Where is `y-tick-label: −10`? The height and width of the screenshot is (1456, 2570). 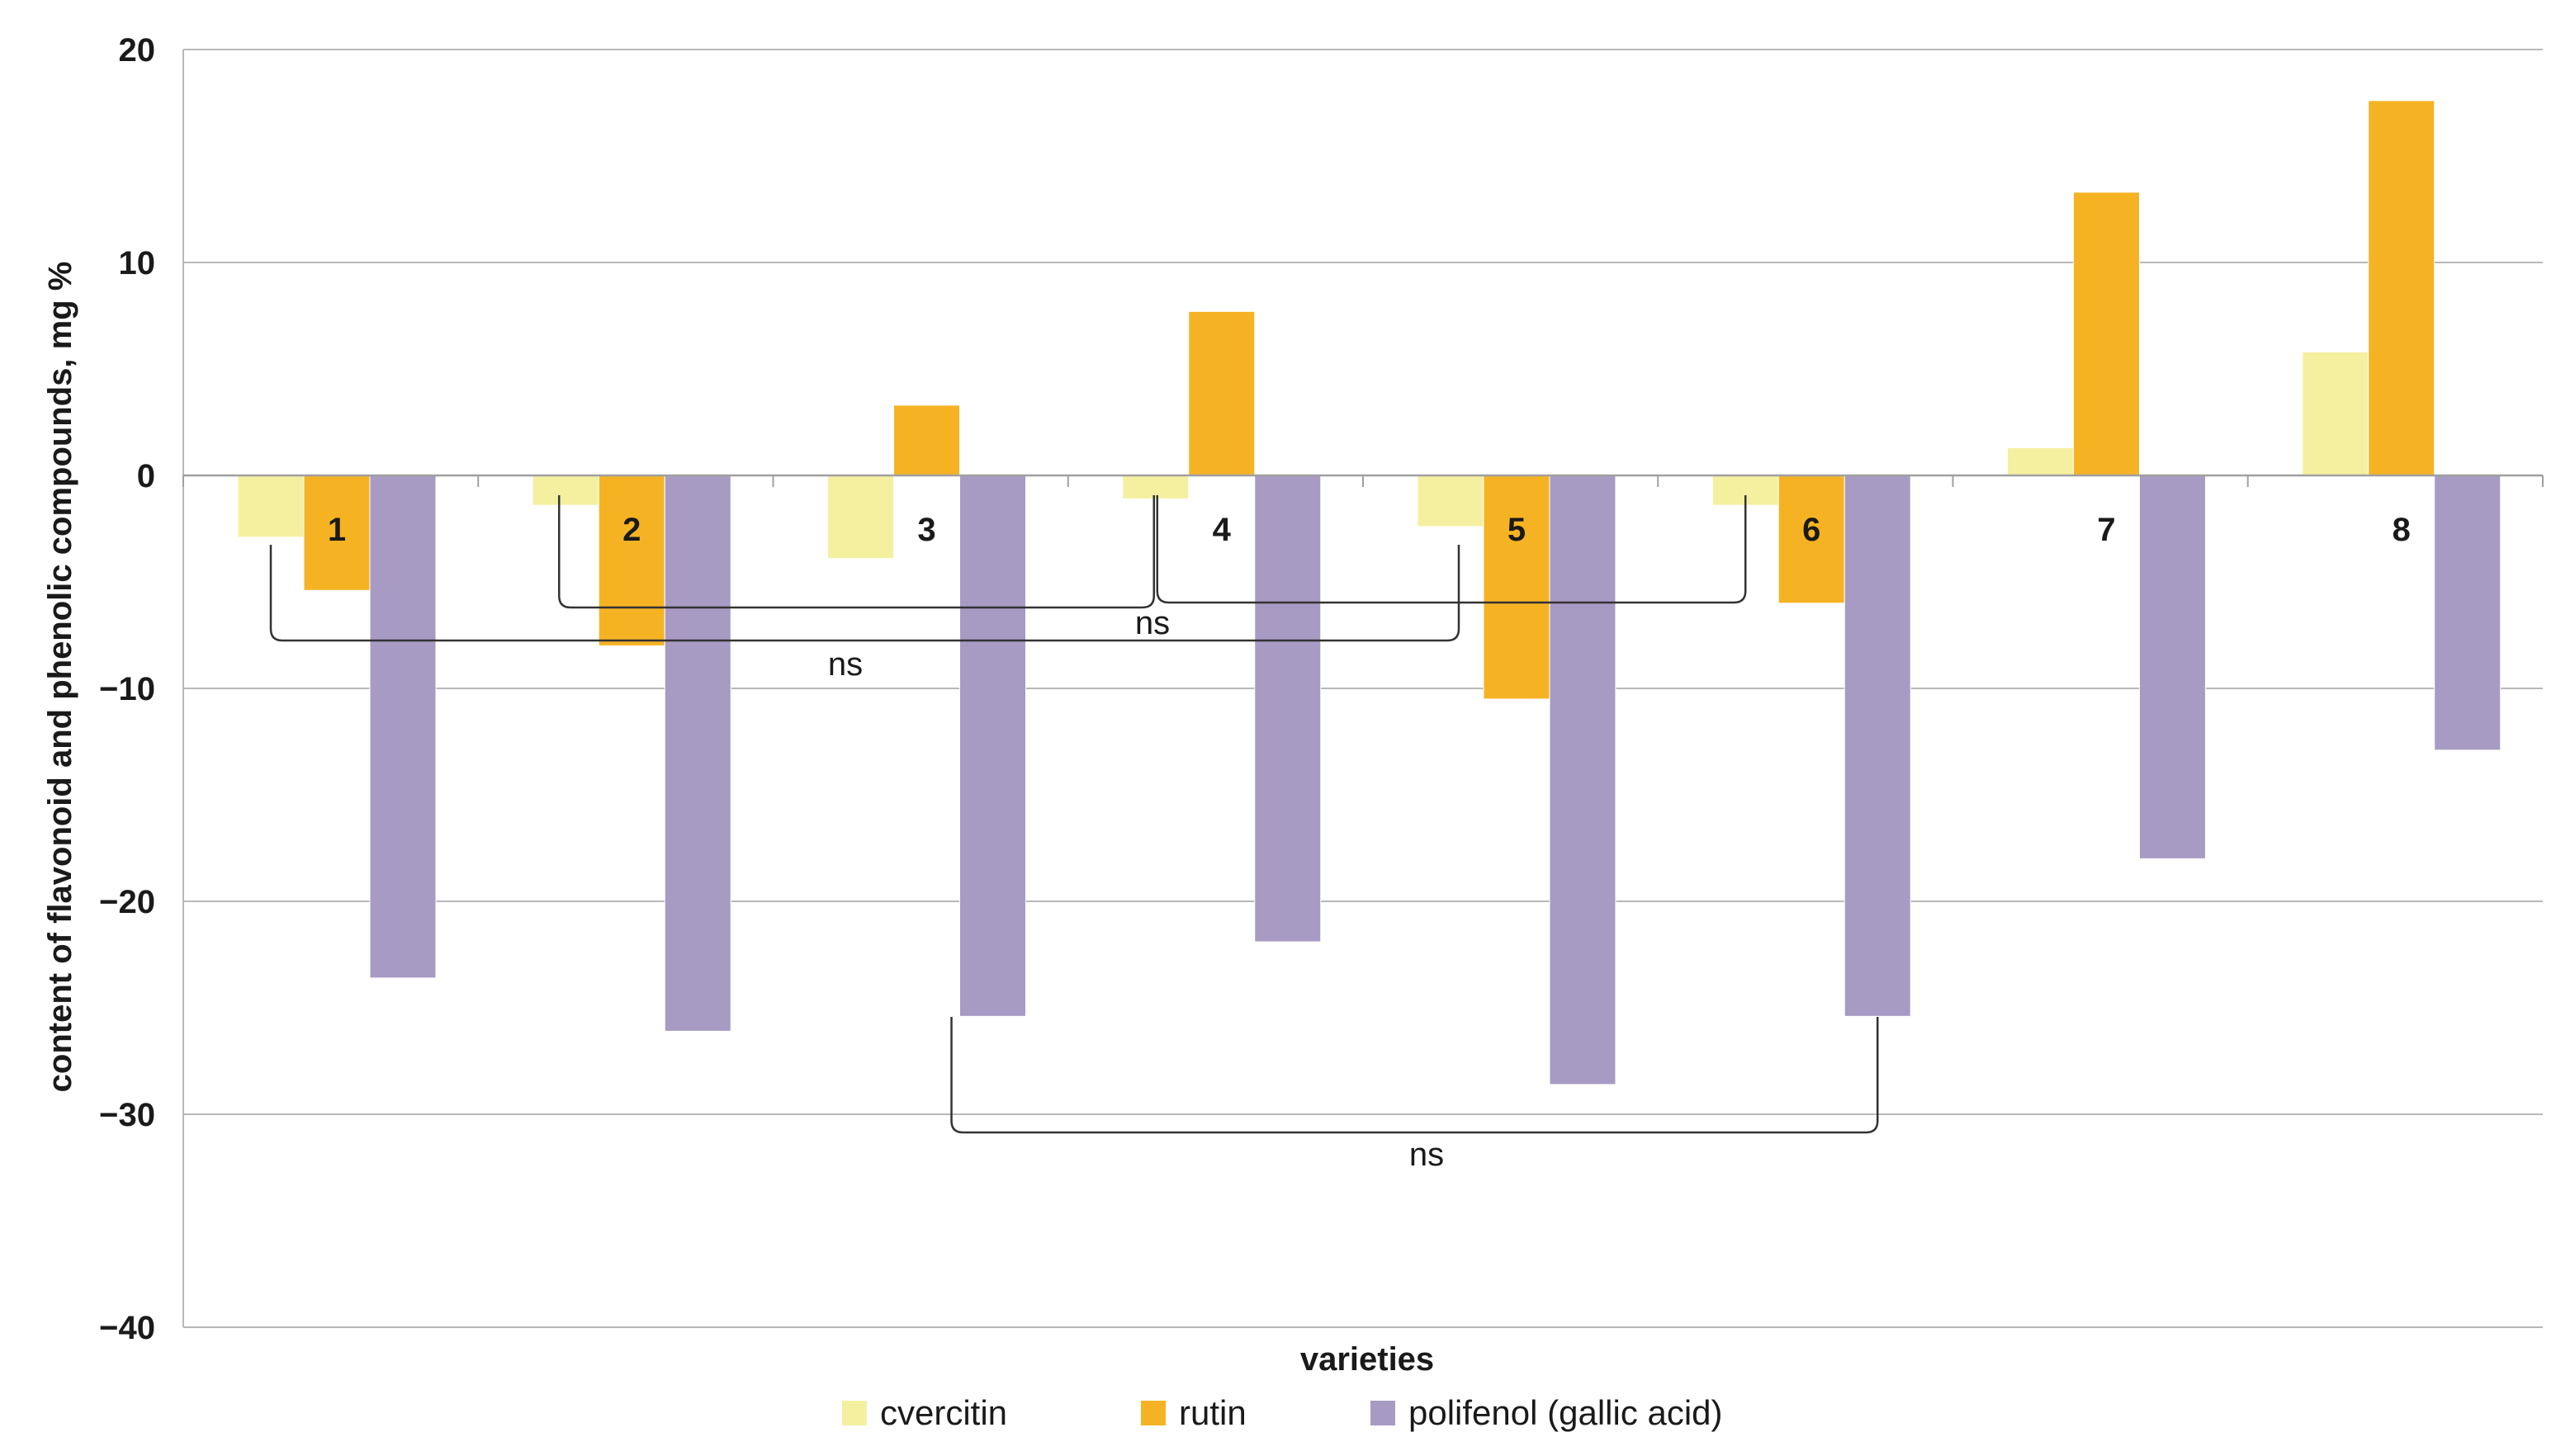 y-tick-label: −10 is located at coordinates (127, 689).